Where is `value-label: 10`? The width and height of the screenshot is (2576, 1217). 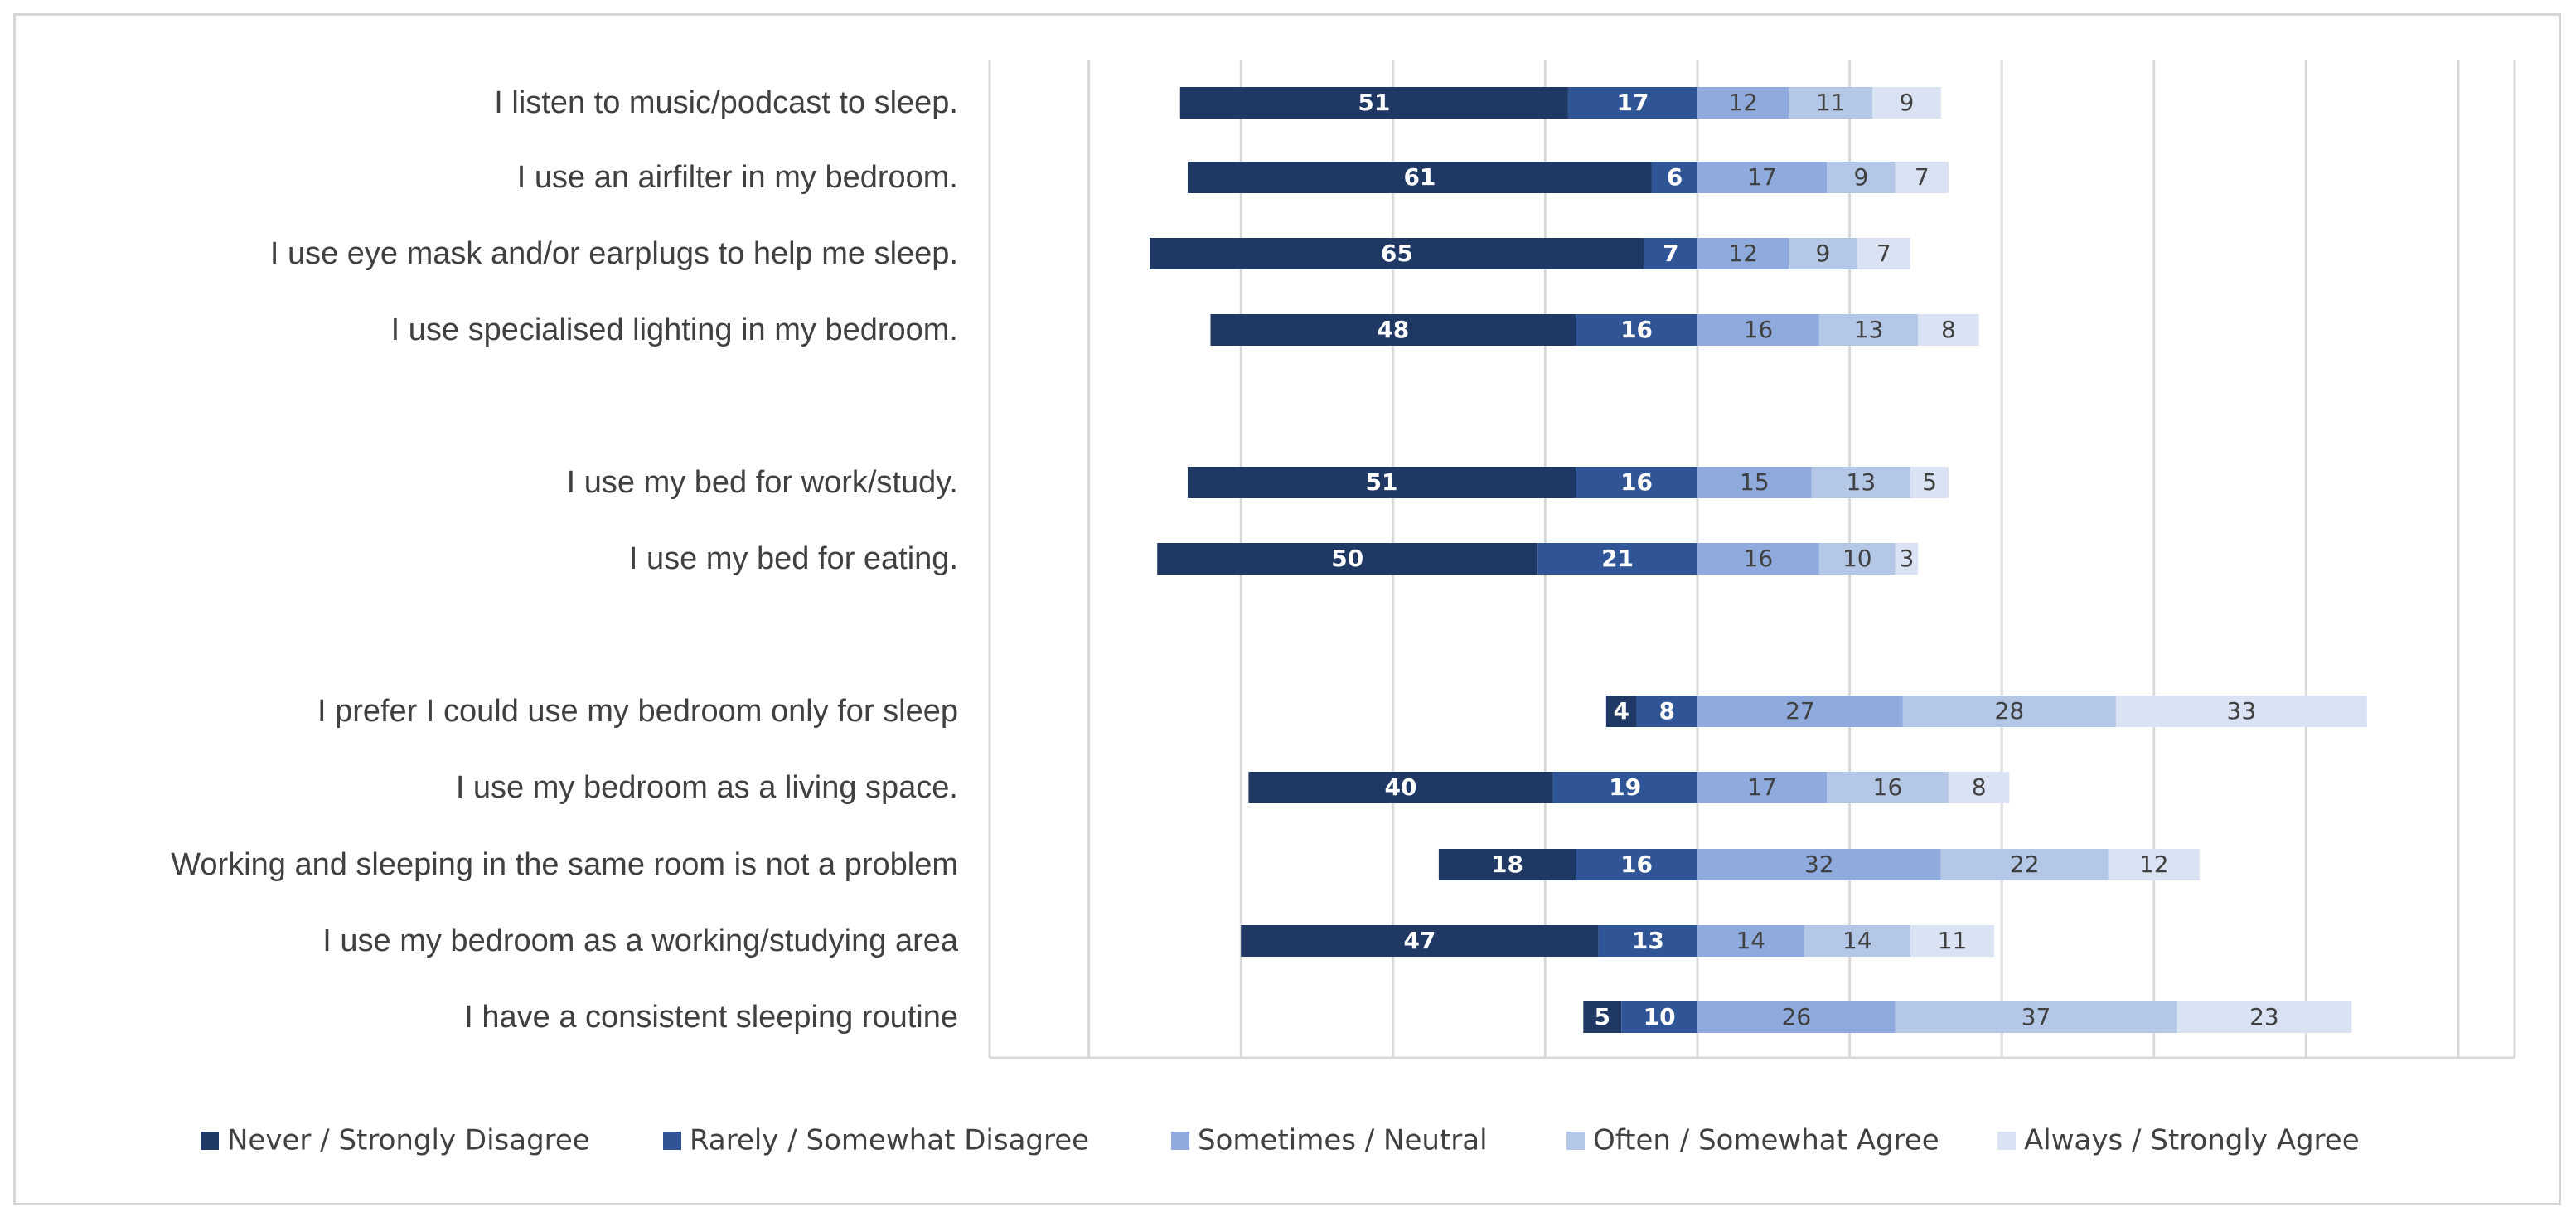
value-label: 10 is located at coordinates (1857, 558).